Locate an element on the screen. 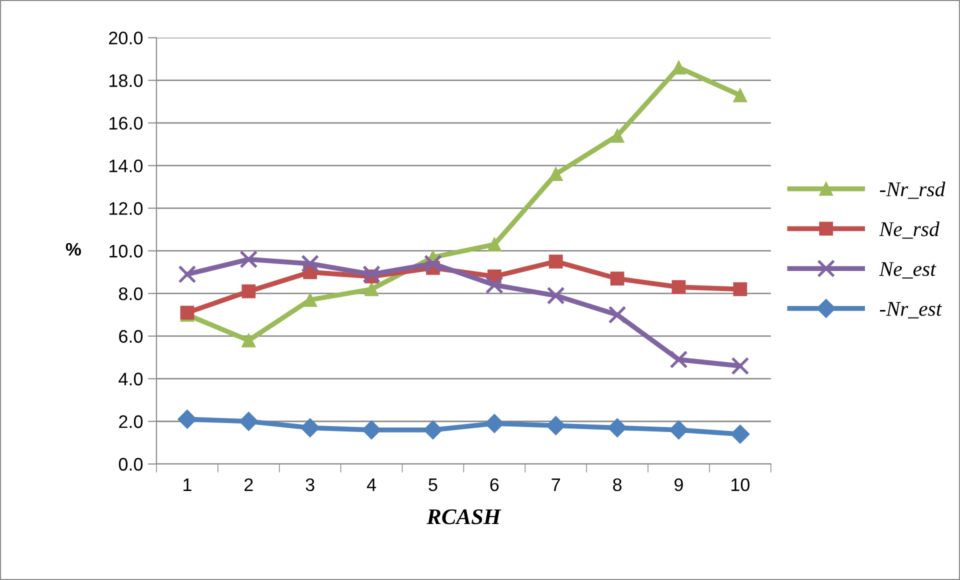  y-tick-label: 10.0 is located at coordinates (126, 251).